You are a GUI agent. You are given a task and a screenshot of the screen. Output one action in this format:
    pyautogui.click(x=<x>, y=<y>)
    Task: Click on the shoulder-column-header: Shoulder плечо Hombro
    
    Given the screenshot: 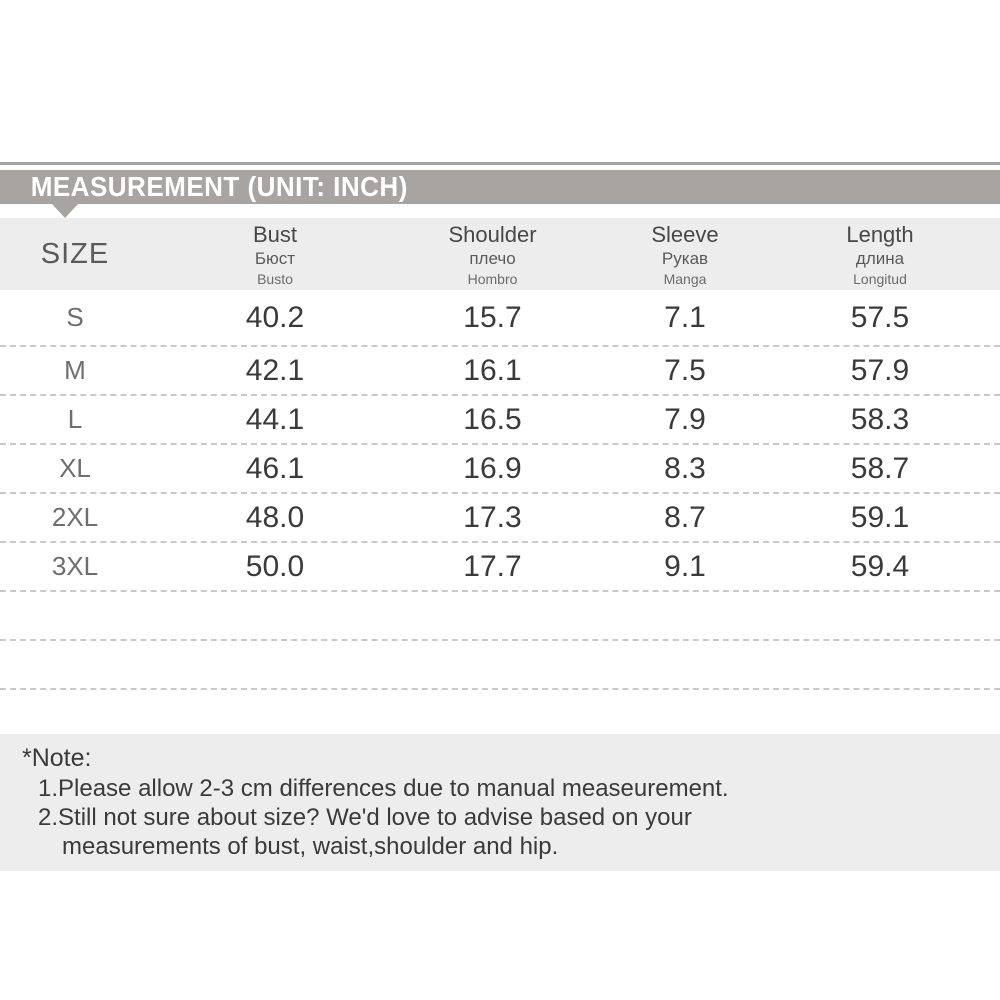 What is the action you would take?
    pyautogui.click(x=492, y=254)
    